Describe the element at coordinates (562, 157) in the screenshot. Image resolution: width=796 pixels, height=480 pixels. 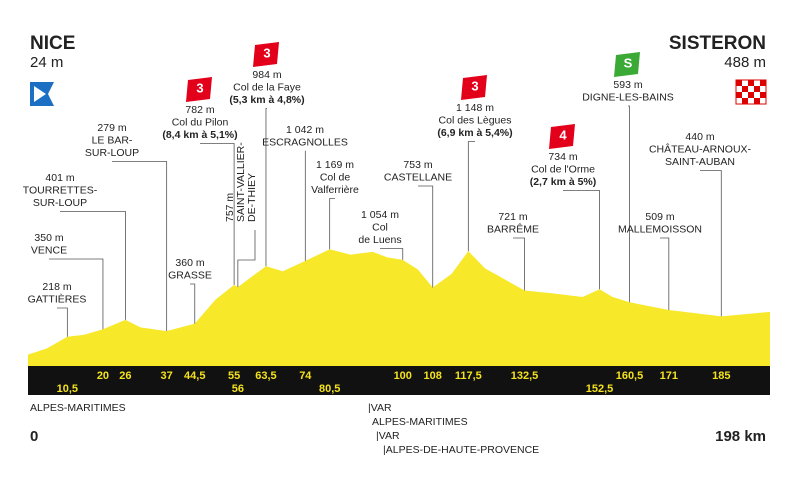
I see `point-line: 734 m` at that location.